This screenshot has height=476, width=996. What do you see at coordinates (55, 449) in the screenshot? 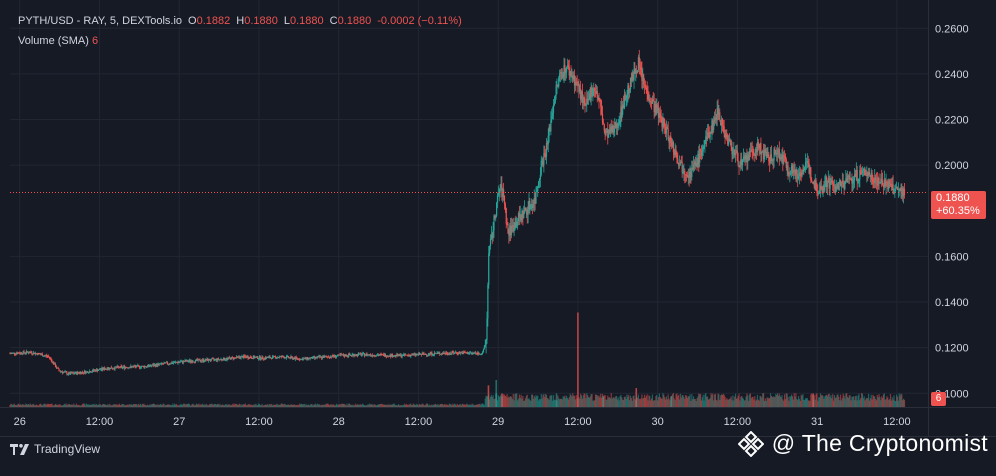
I see `tradingview-logo: TradingView` at bounding box center [55, 449].